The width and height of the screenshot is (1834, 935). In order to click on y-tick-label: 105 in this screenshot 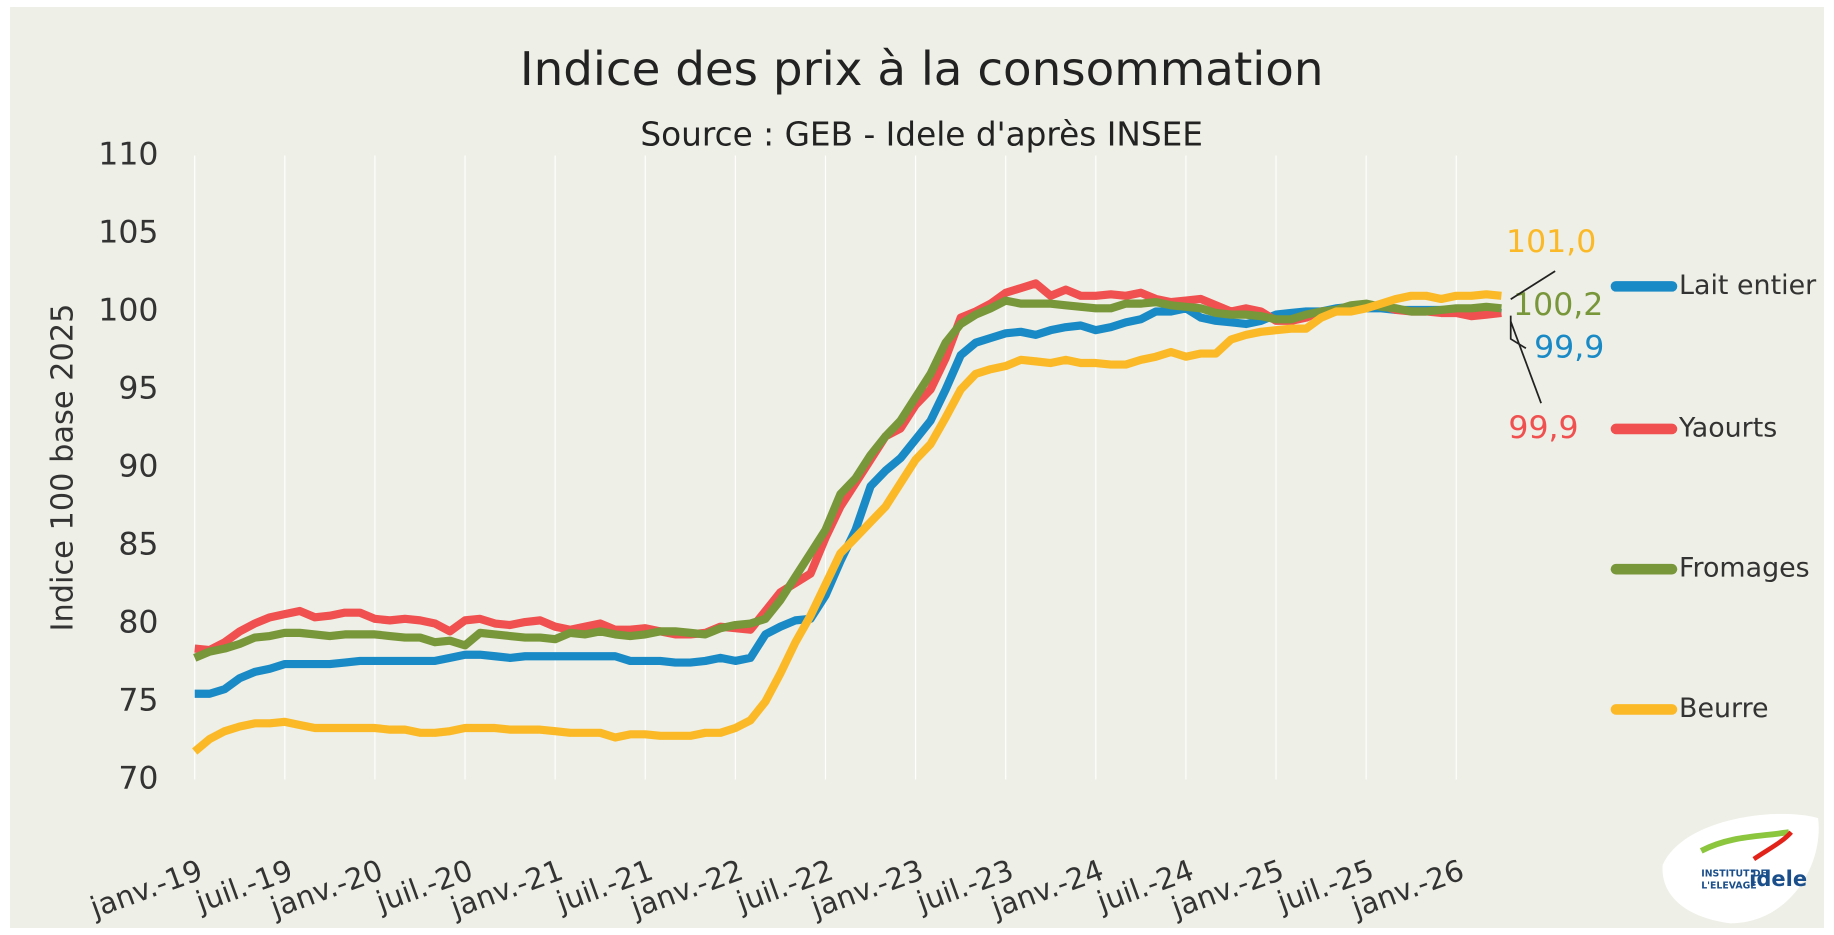, I will do `click(128, 232)`.